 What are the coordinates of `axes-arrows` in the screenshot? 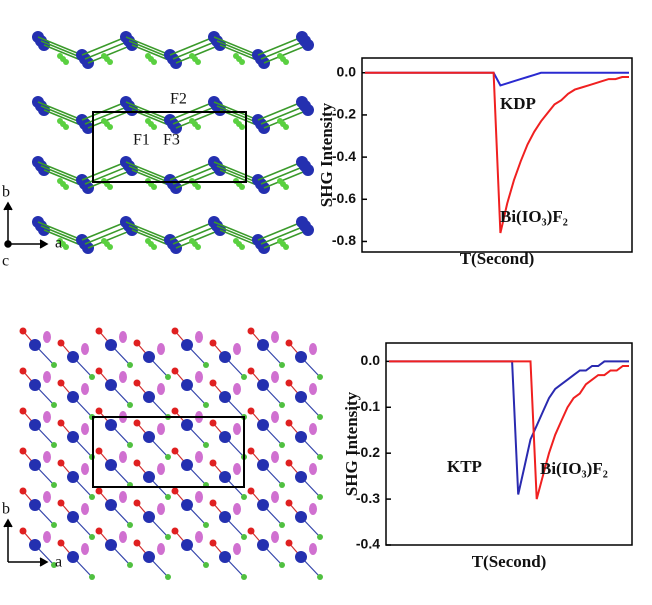 It's located at (26, 384).